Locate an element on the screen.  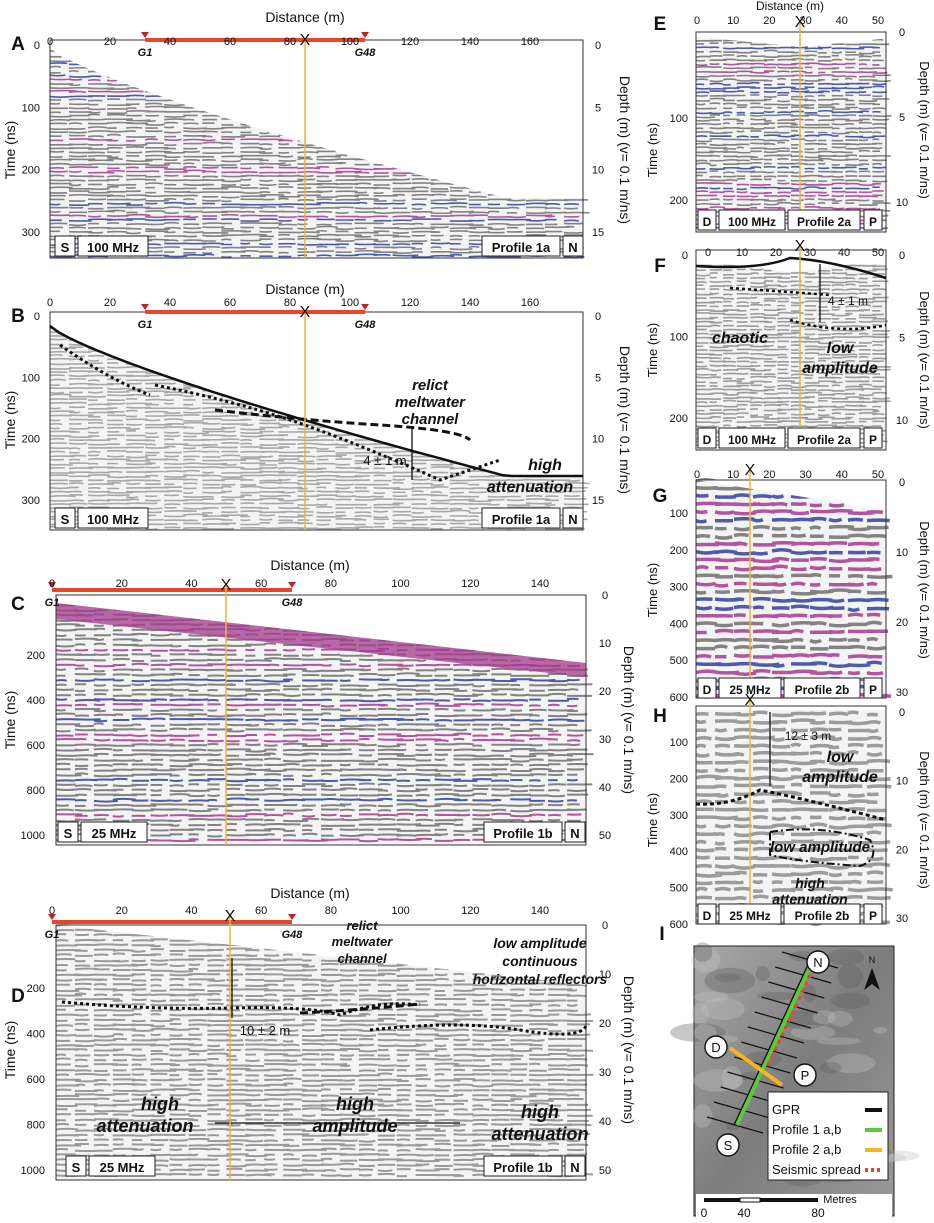
panel-h-frequency: 25 MHz is located at coordinates (749, 916).